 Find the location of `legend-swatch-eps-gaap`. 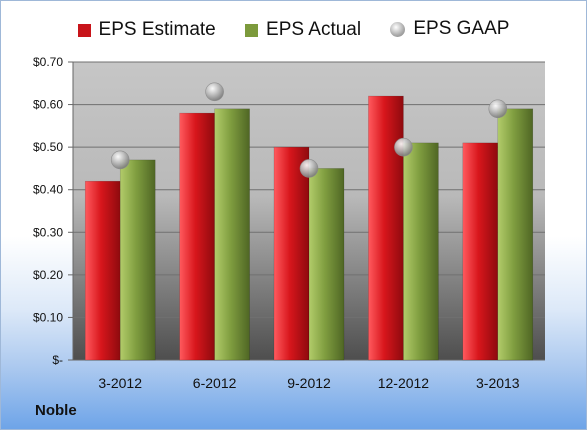

legend-swatch-eps-gaap is located at coordinates (398, 29).